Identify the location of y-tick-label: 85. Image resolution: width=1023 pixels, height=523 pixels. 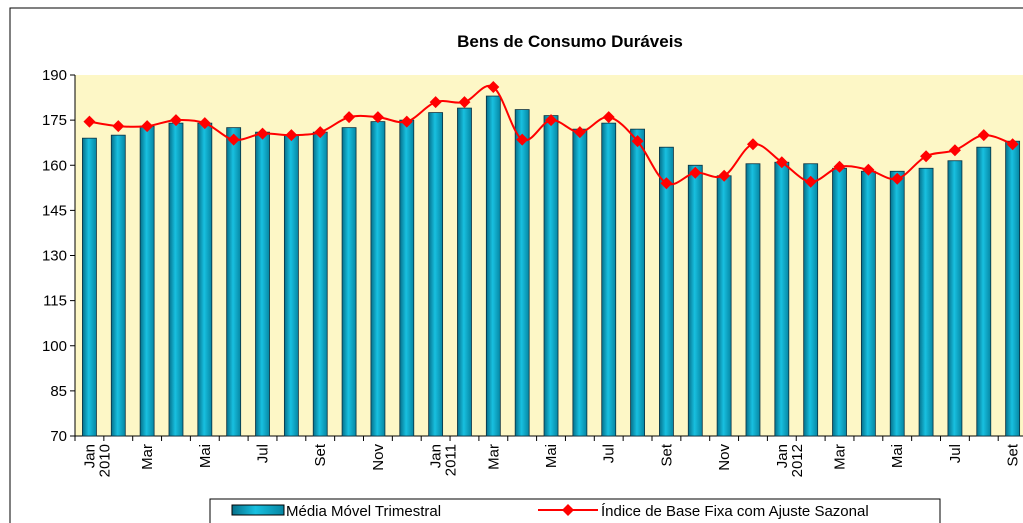
(58, 391).